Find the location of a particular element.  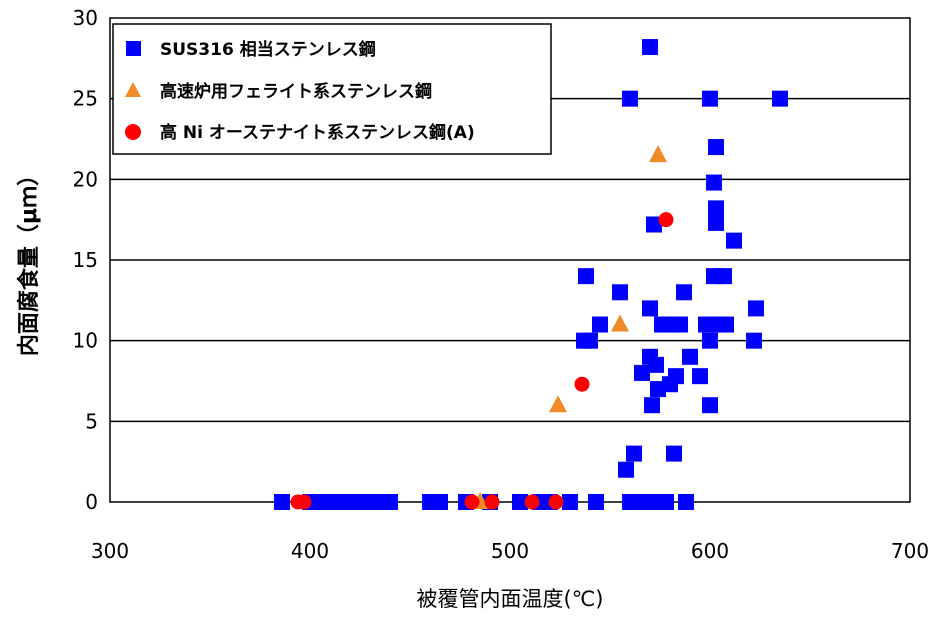

legend-marker-high-ni is located at coordinates (133, 132).